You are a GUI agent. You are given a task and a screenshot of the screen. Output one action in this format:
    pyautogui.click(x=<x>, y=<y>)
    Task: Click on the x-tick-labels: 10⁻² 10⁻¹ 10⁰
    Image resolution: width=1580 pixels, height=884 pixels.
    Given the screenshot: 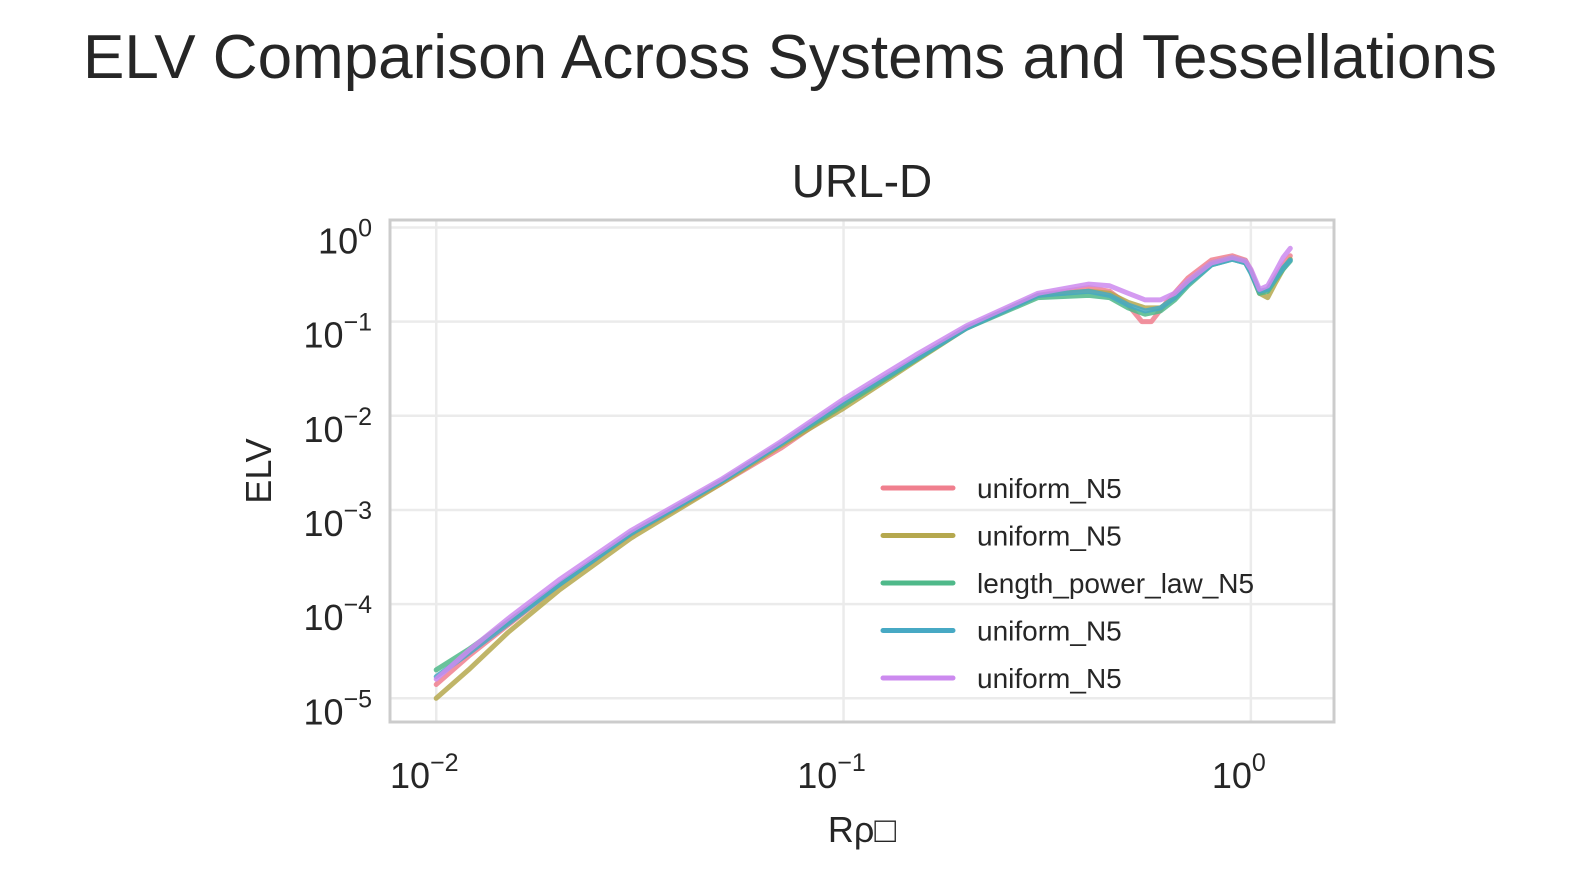 What is the action you would take?
    pyautogui.click(x=828, y=772)
    